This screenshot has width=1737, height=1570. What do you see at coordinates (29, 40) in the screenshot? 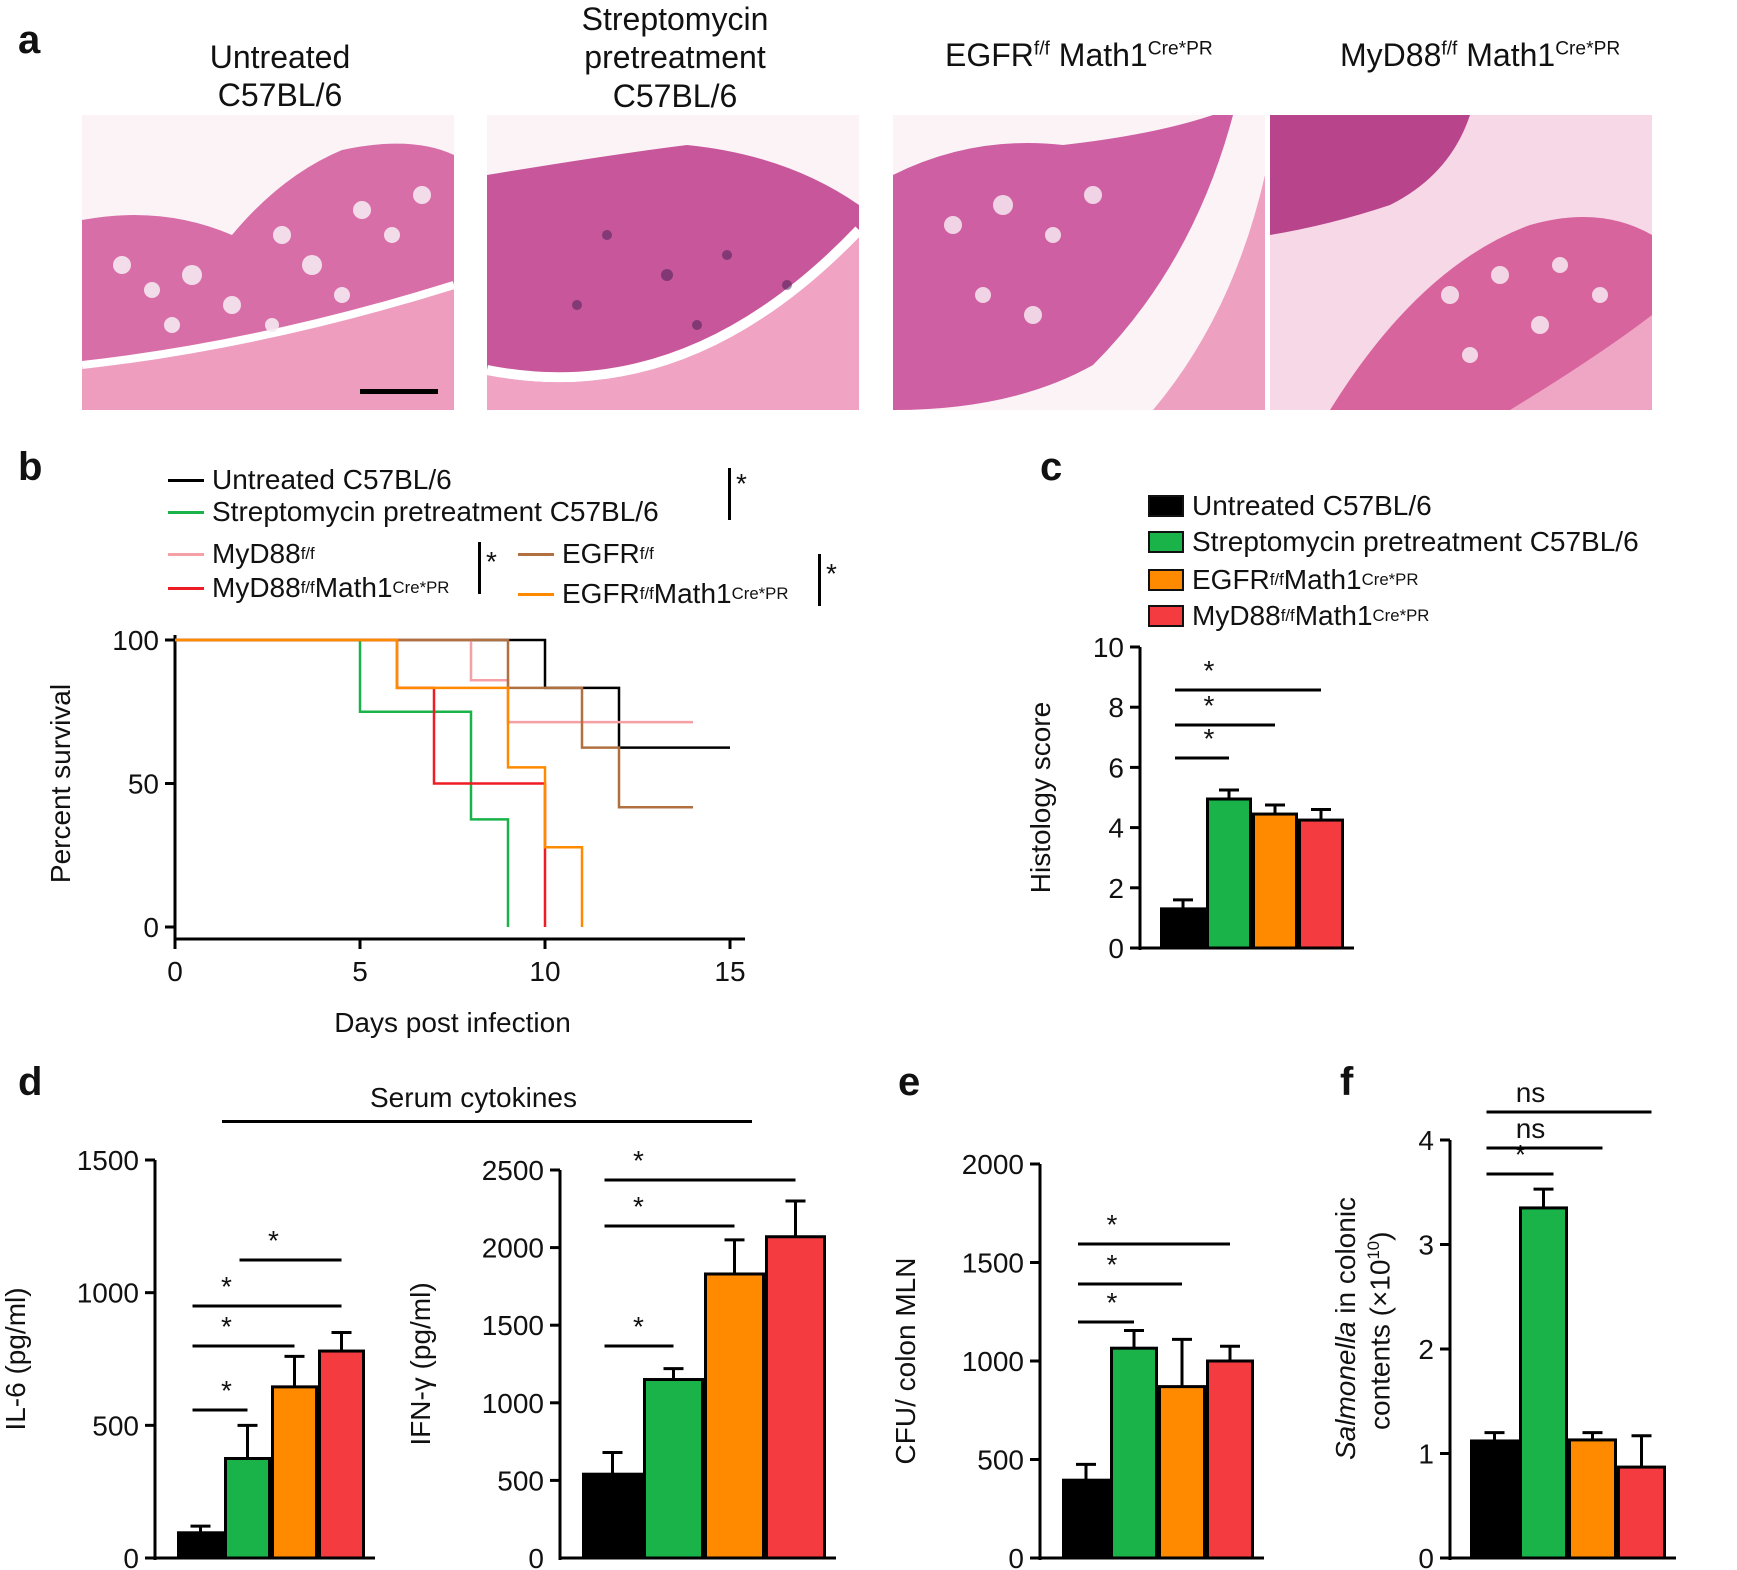
I see `panel-label-a: a` at bounding box center [29, 40].